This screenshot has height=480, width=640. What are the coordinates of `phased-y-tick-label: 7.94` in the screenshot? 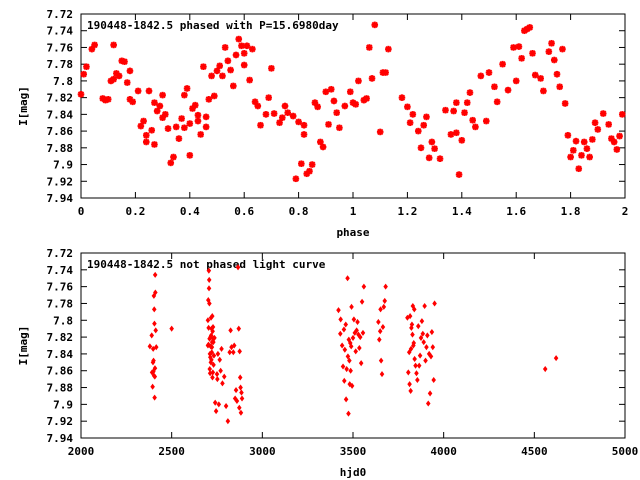 It's located at (60, 198).